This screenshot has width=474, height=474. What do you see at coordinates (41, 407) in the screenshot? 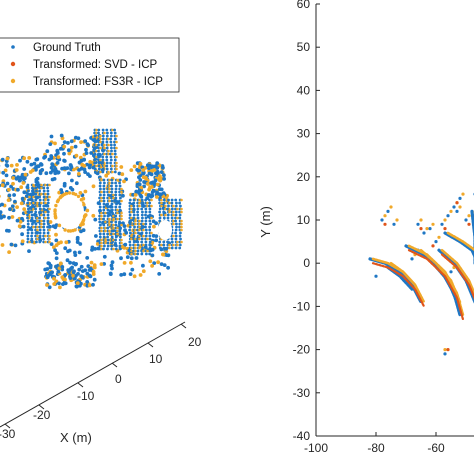
I see `x-tick-mark` at bounding box center [41, 407].